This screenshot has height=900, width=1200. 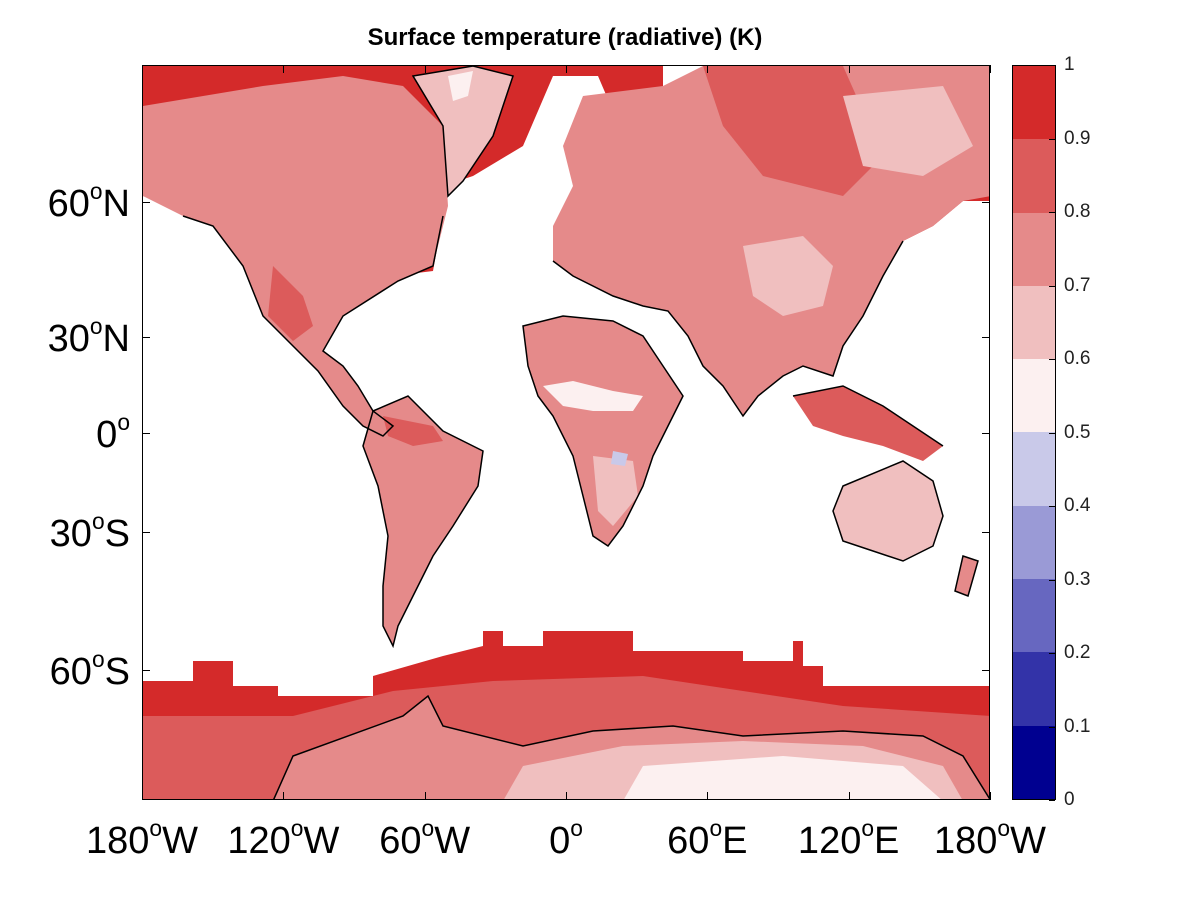 What do you see at coordinates (1077, 358) in the screenshot?
I see `colorbar-tick-label: 0.6` at bounding box center [1077, 358].